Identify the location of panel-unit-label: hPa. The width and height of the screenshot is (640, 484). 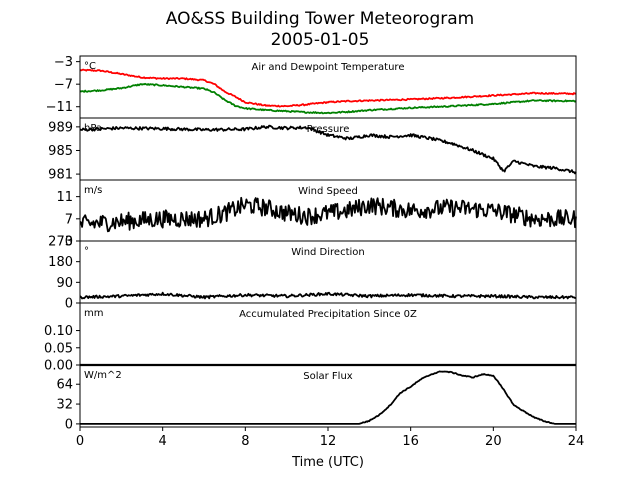
(93, 128).